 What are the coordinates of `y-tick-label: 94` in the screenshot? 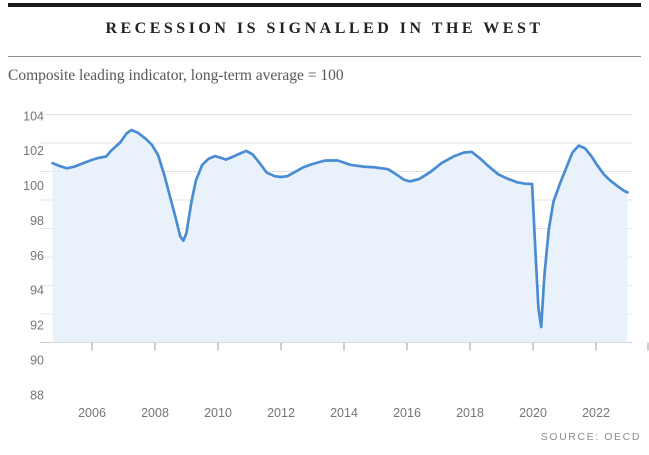 It's located at (37, 291).